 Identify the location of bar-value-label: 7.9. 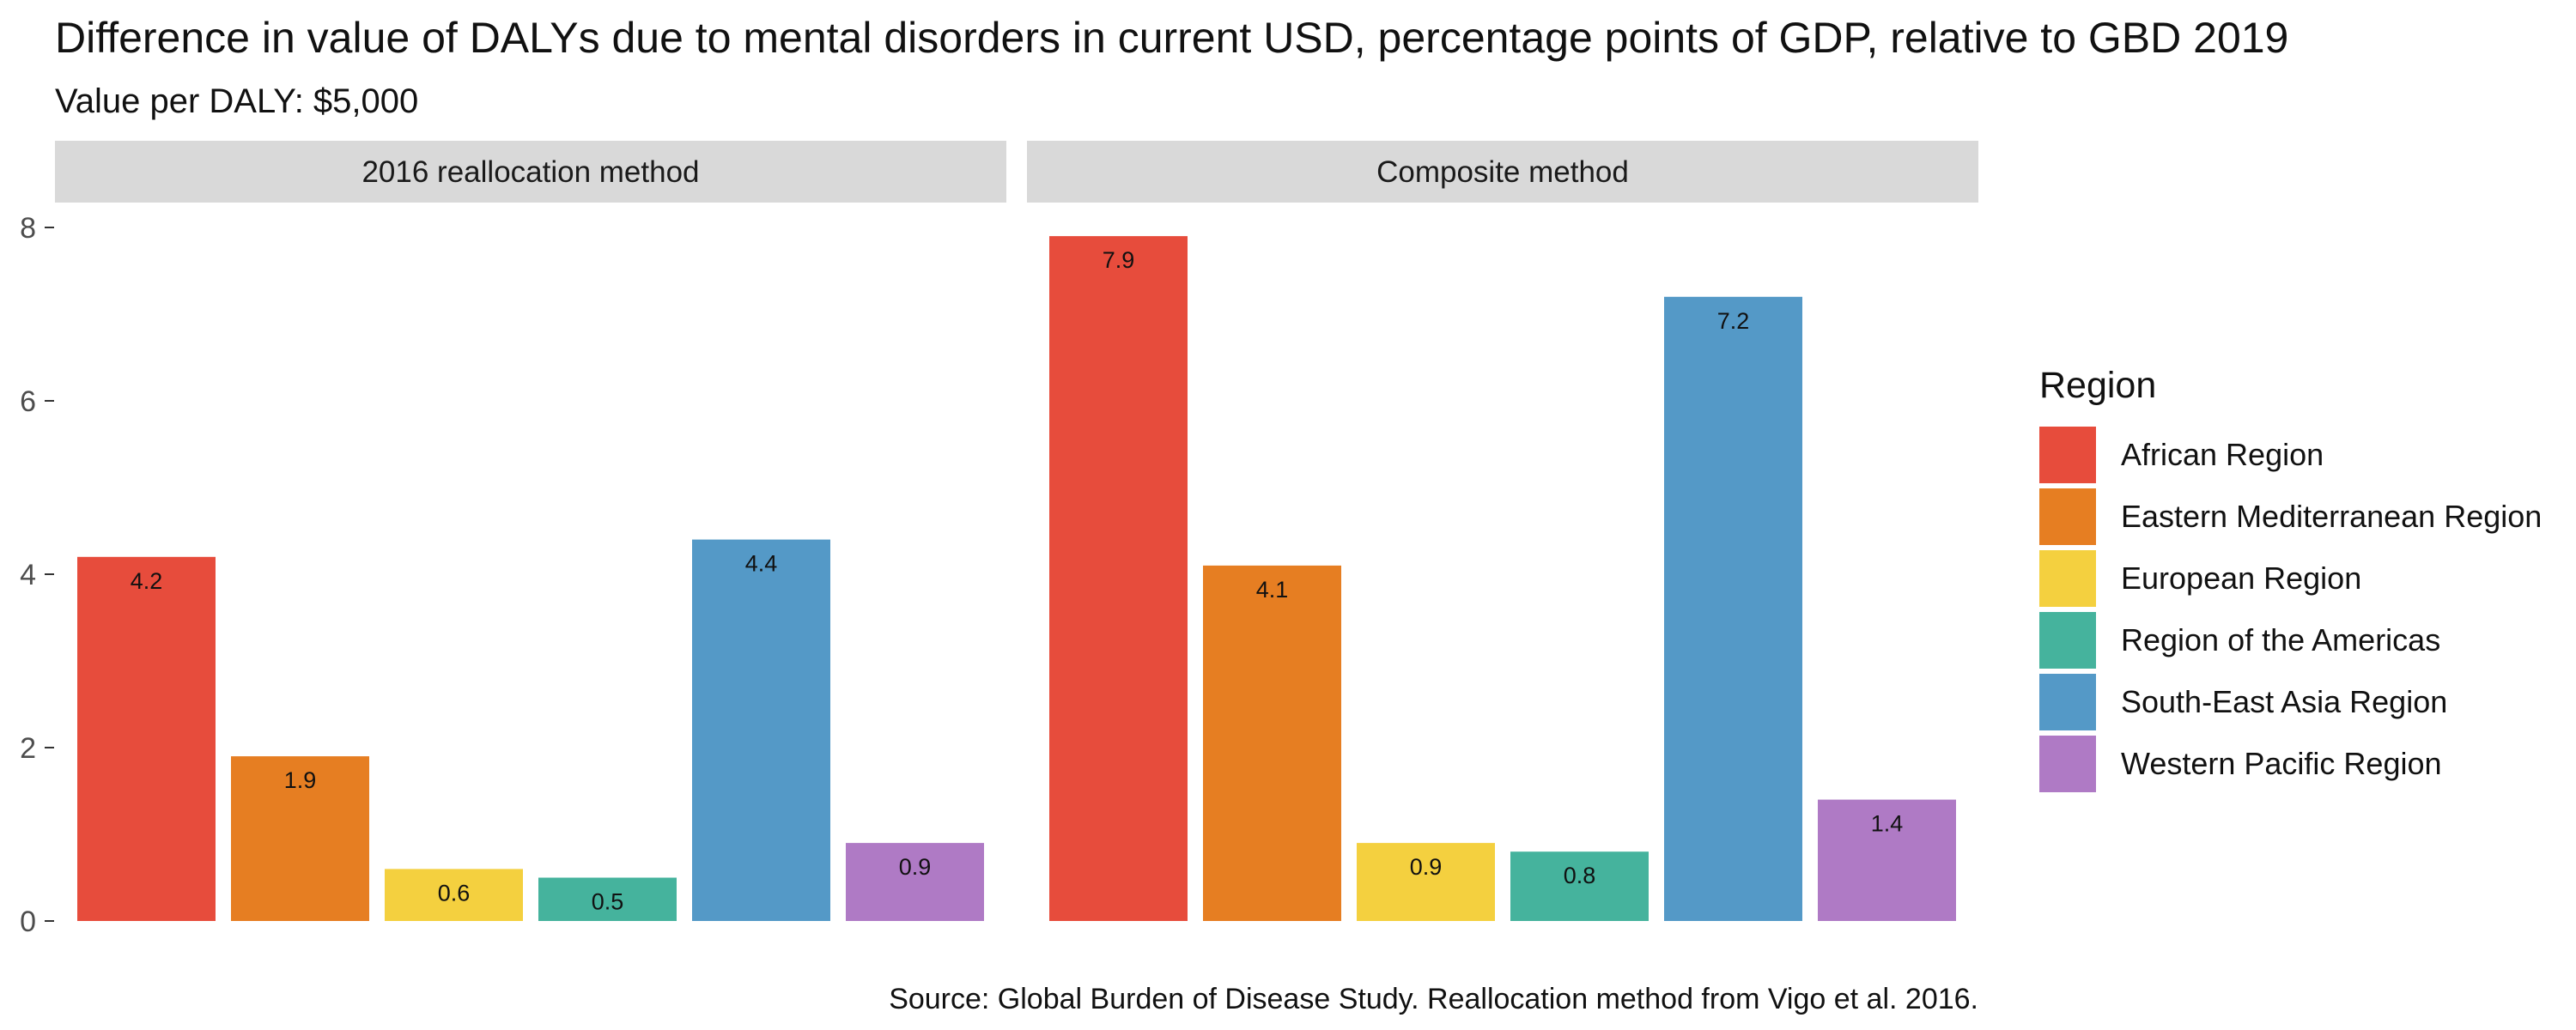
(1119, 260).